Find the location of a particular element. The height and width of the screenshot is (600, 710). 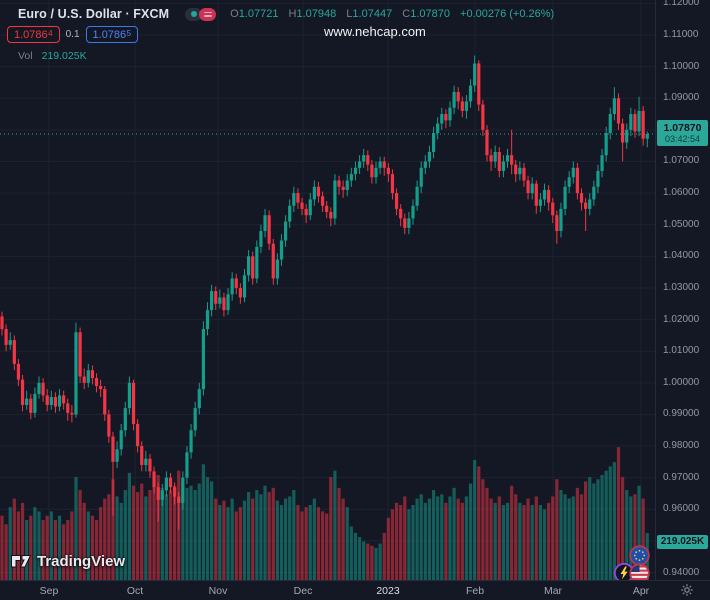

symbol-status-toggle is located at coordinates (201, 14).